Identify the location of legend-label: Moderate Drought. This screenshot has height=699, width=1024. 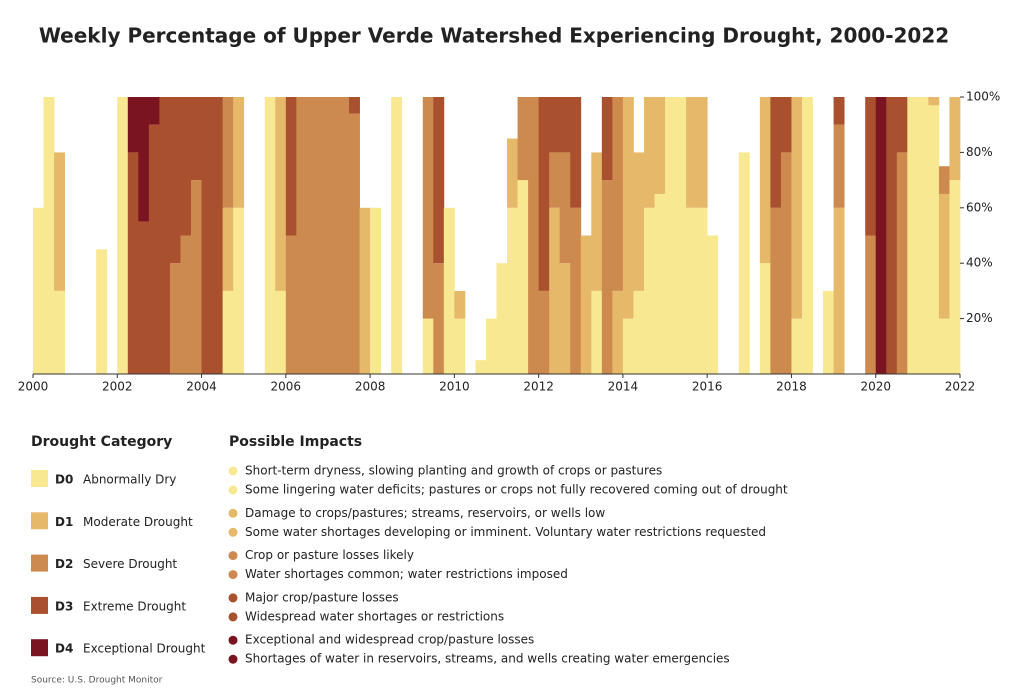
(138, 522).